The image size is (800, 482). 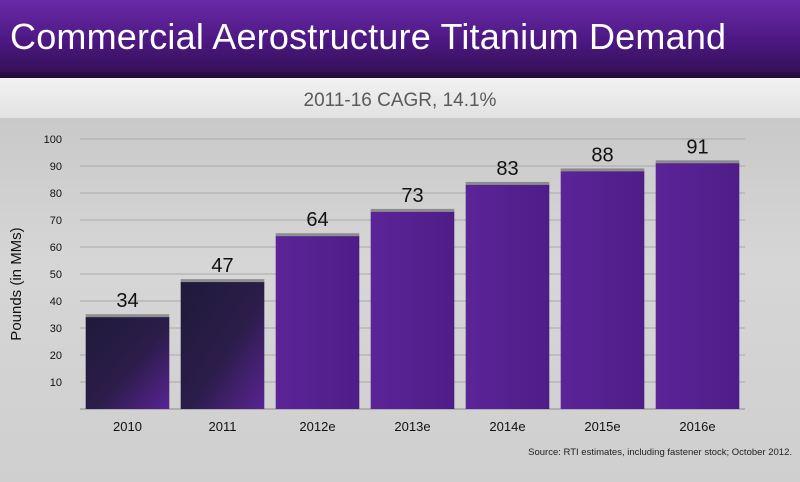 I want to click on y-tick-label: 80, so click(x=56, y=194).